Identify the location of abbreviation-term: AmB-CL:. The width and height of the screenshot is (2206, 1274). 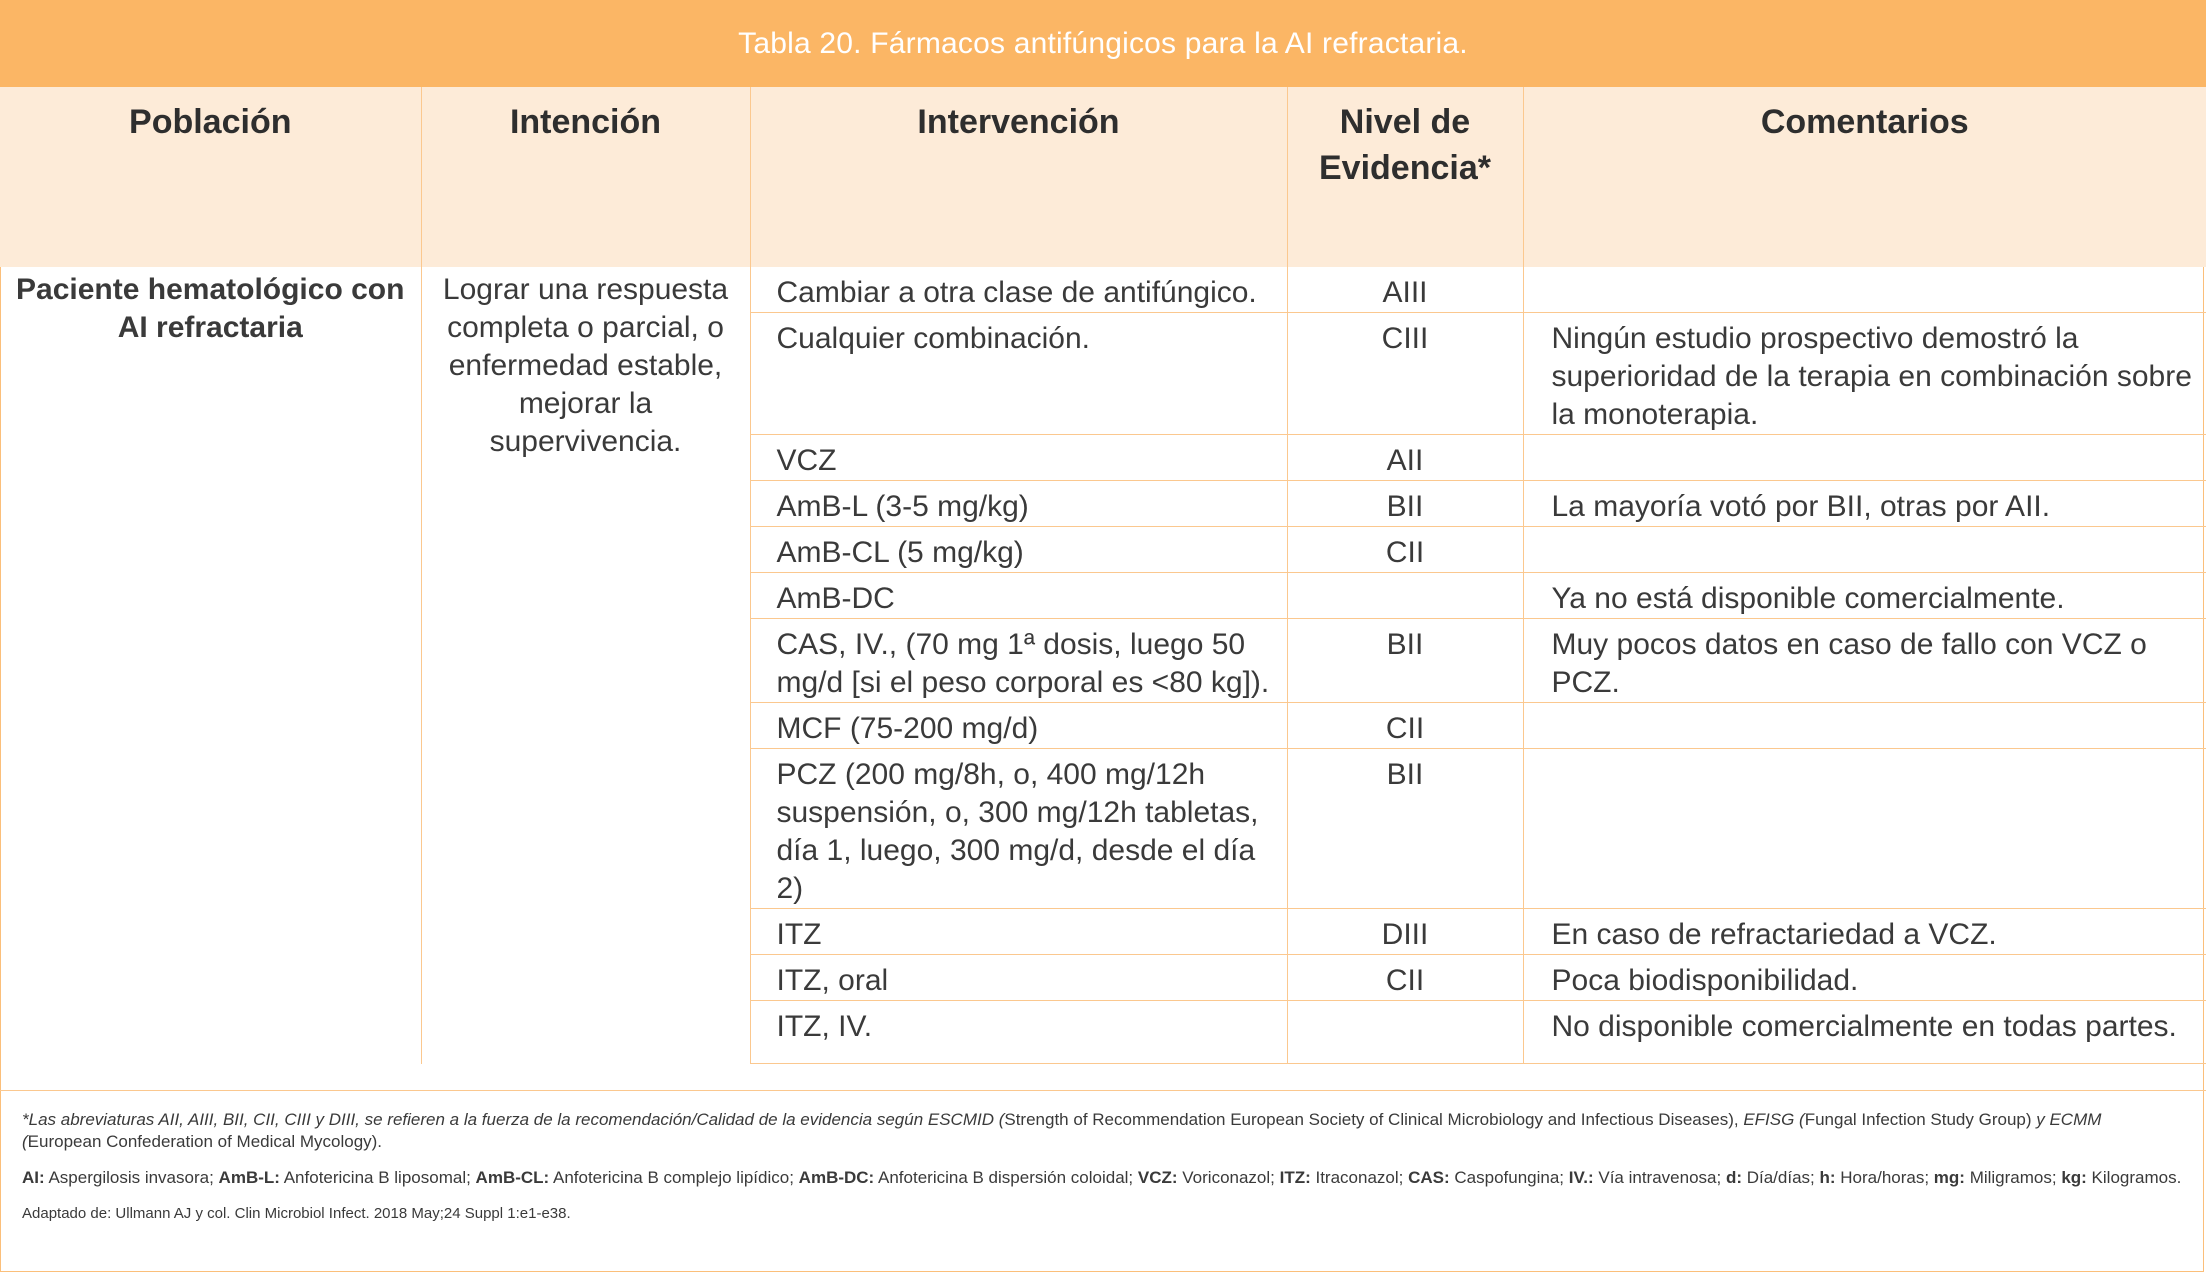
(512, 1177).